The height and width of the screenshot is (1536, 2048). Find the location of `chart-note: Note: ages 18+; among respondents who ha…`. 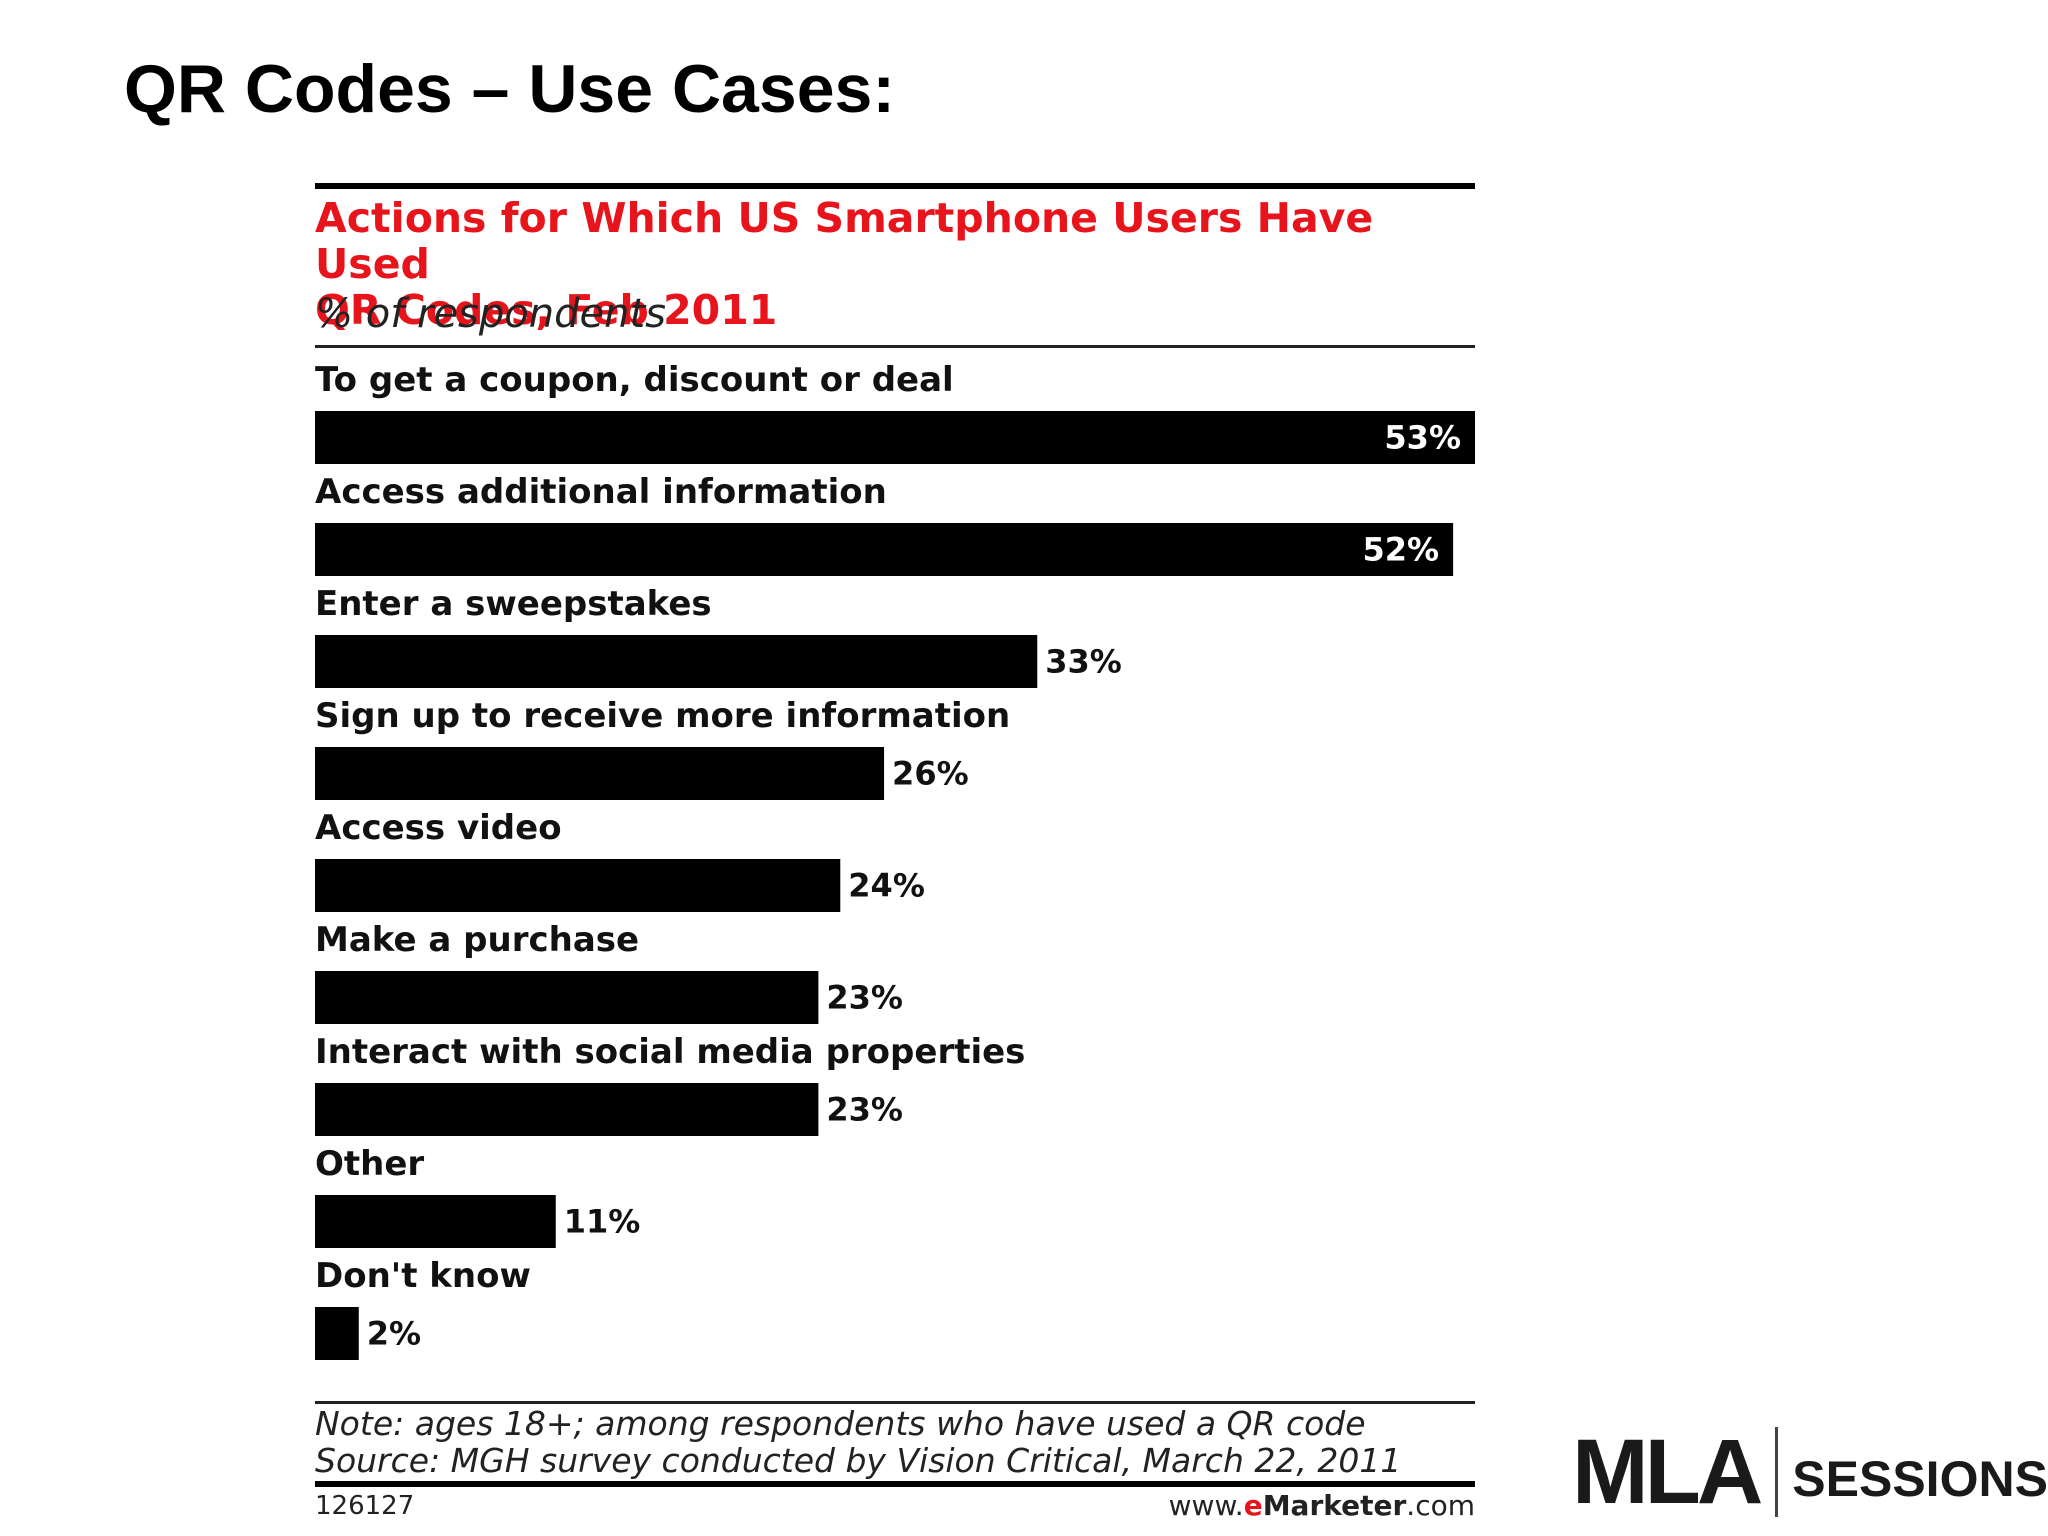

chart-note: Note: ages 18+; among respondents who ha… is located at coordinates (858, 1442).